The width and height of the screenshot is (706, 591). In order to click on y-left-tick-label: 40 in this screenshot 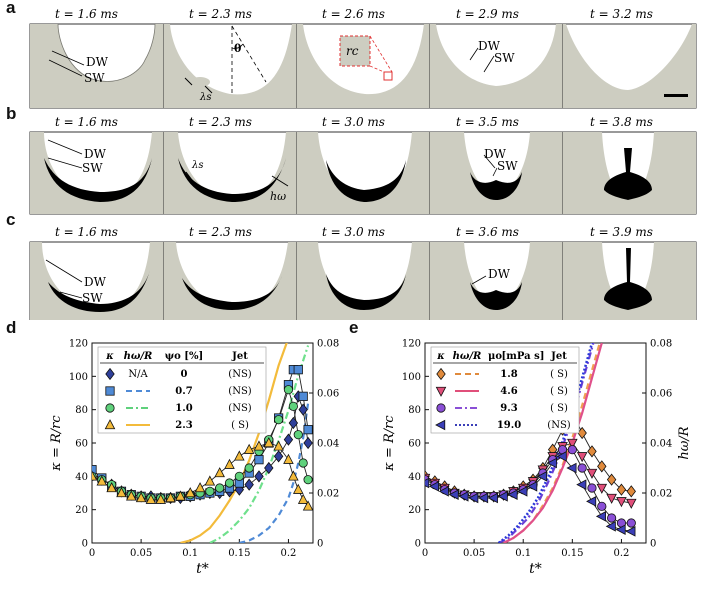, I will do `click(414, 477)`.